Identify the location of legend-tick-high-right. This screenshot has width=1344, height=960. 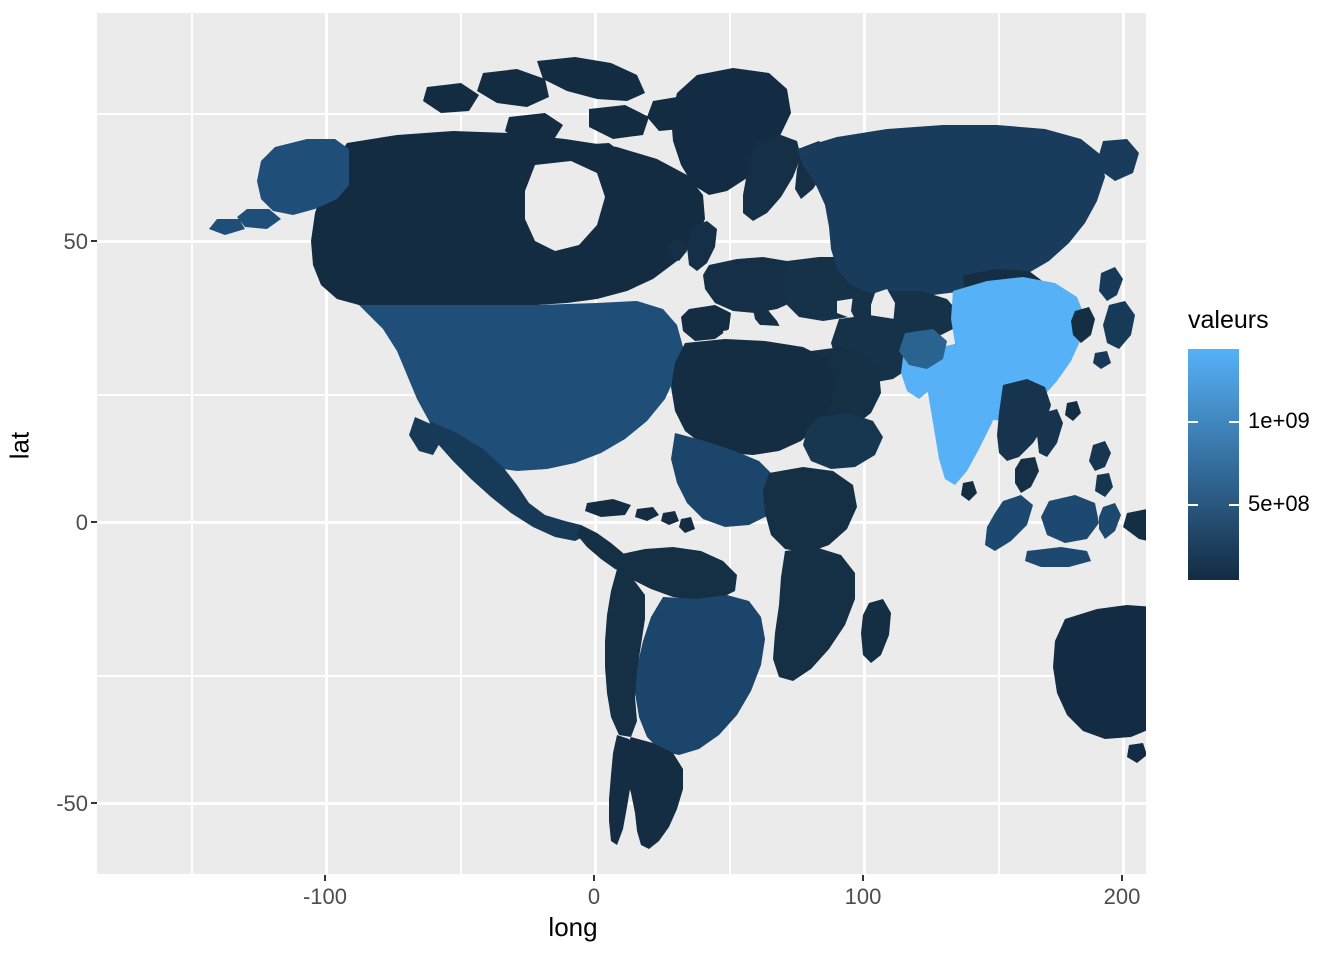
(1234, 422).